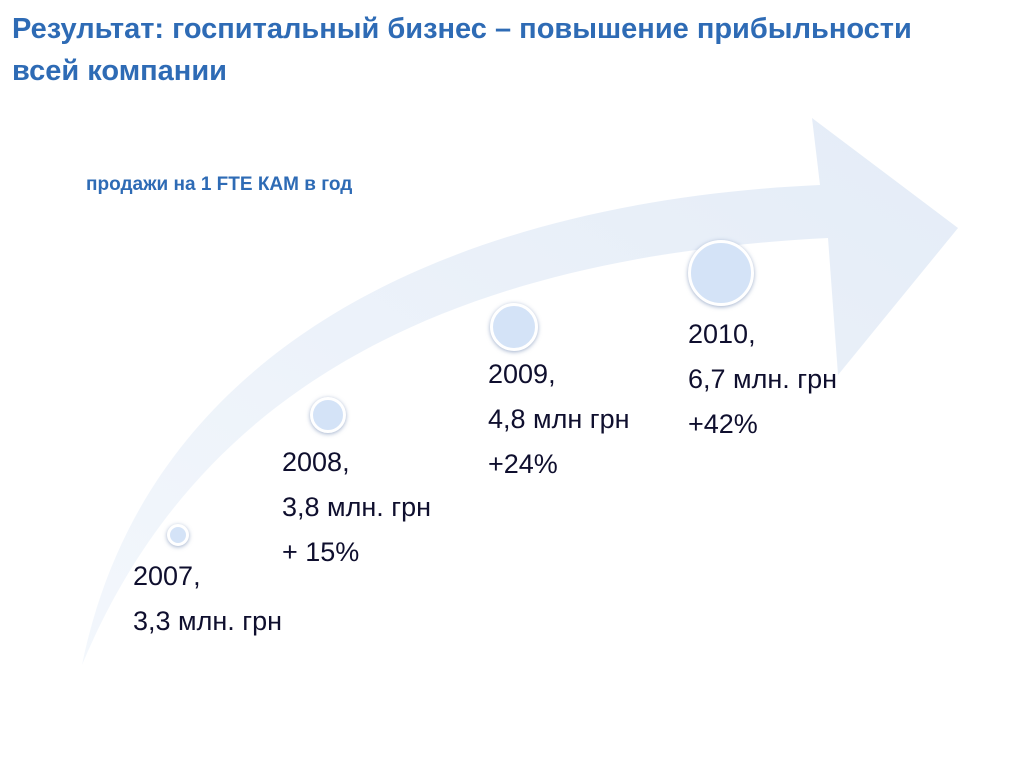 This screenshot has width=1024, height=768. I want to click on milestone-growth: +24%, so click(523, 464).